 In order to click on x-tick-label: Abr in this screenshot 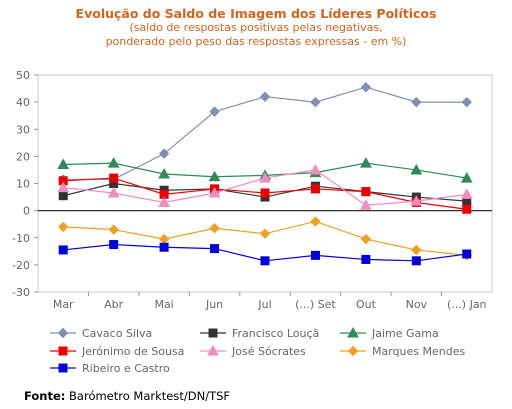, I will do `click(114, 304)`.